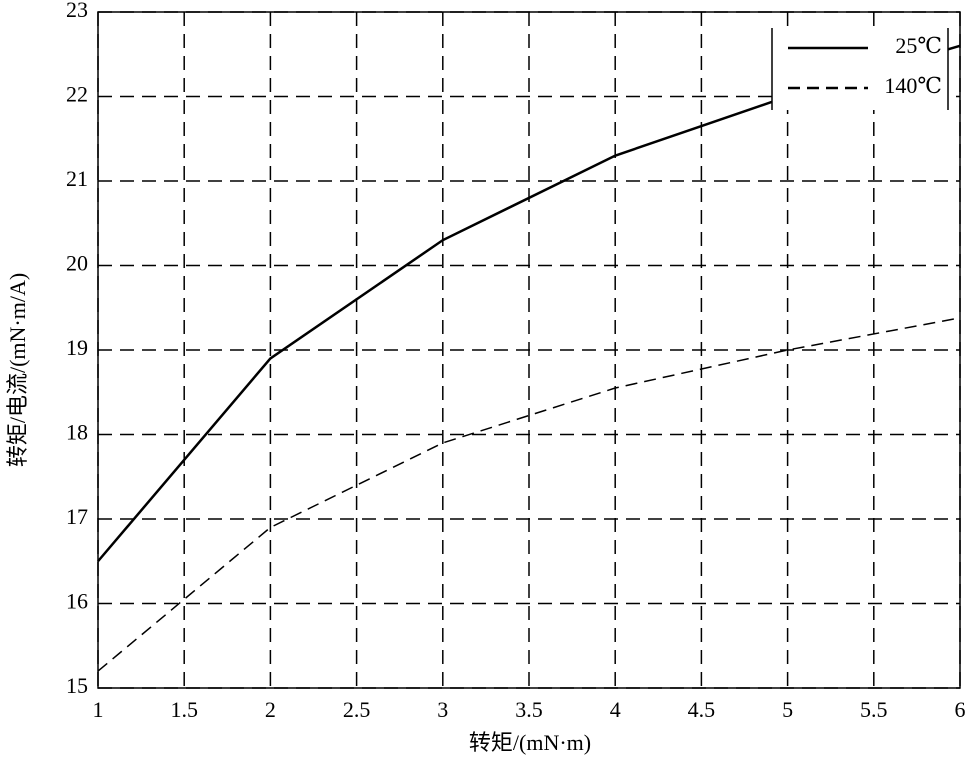 This screenshot has width=969, height=763. What do you see at coordinates (77, 94) in the screenshot?
I see `y-tick-label: 22` at bounding box center [77, 94].